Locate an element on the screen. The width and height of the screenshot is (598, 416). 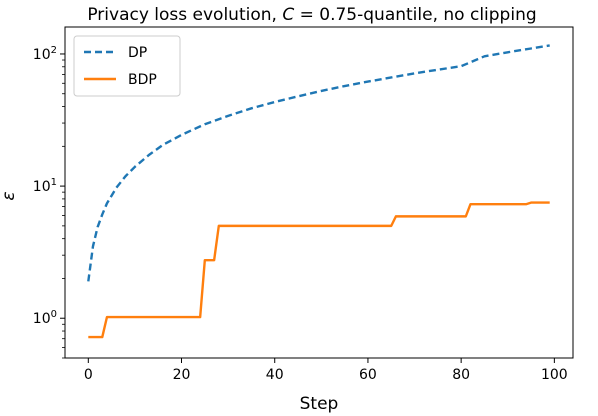
x-tick-label: 40 is located at coordinates (275, 375).